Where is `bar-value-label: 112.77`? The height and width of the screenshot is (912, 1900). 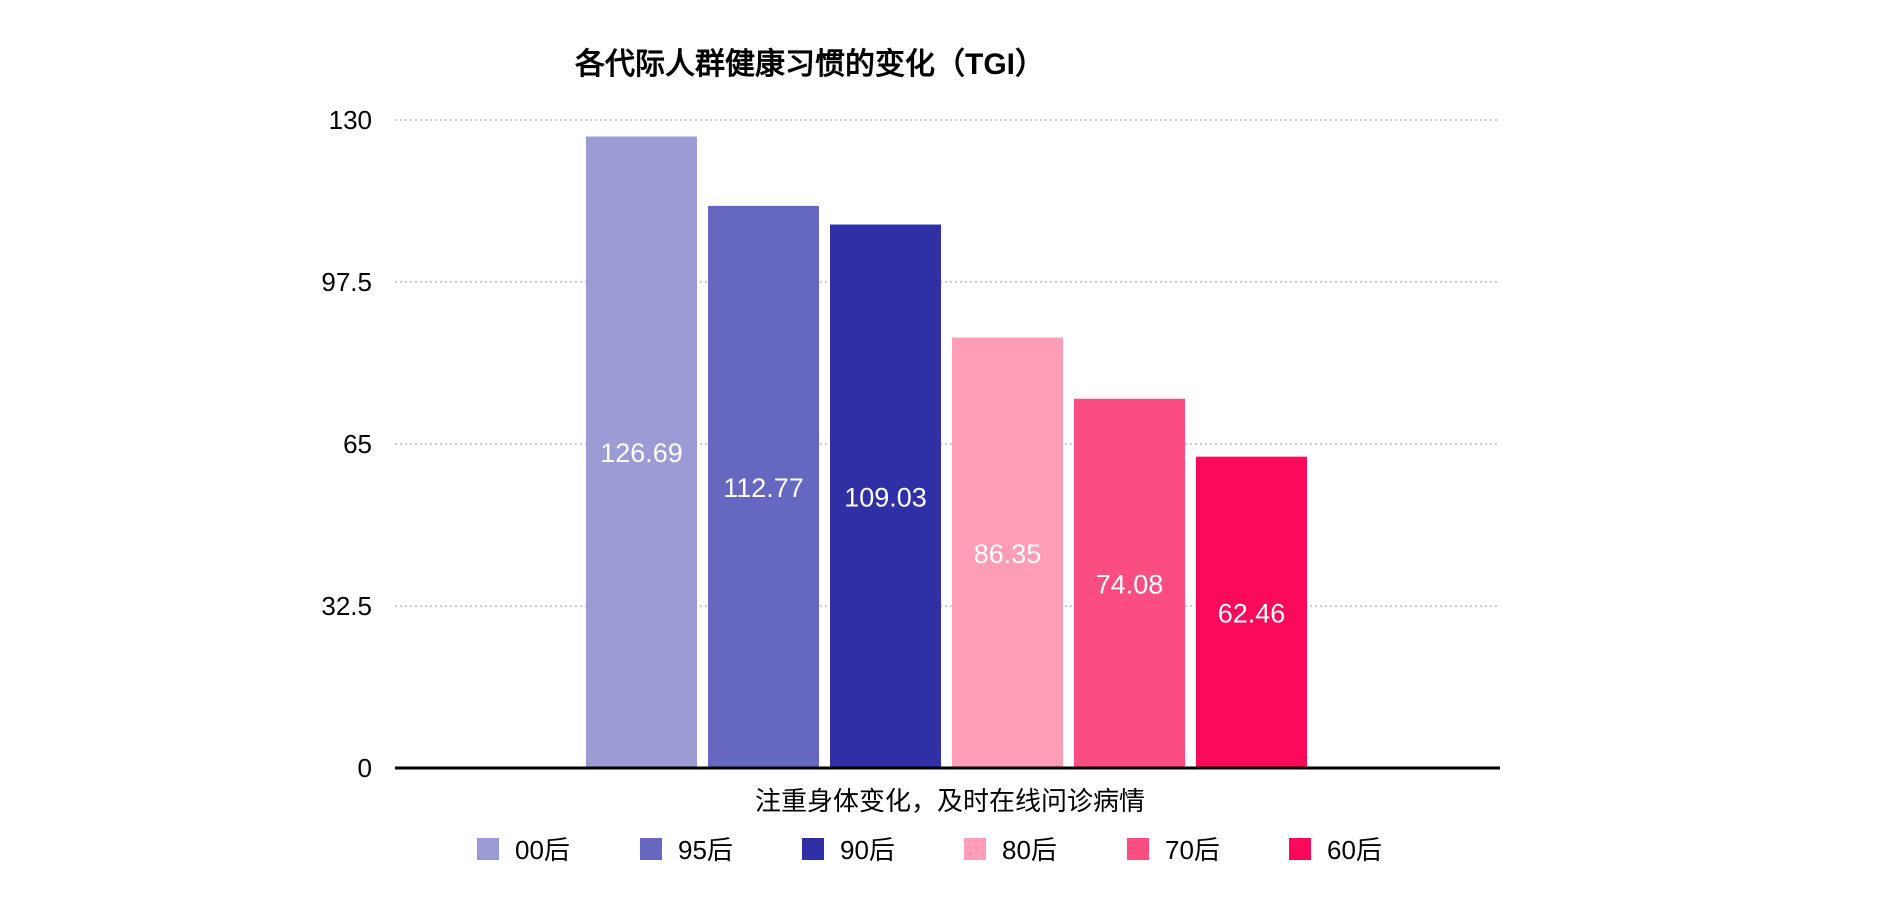 bar-value-label: 112.77 is located at coordinates (763, 488).